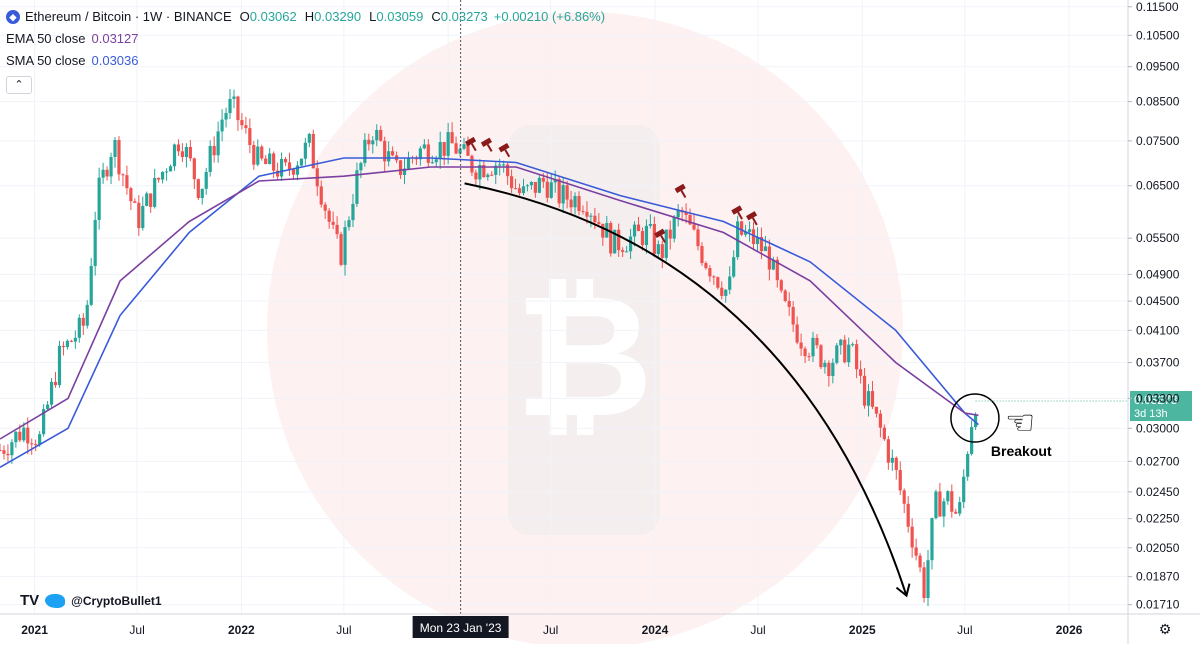  What do you see at coordinates (305, 61) in the screenshot?
I see `sma-legend-row: SMA 50 close 0.03036` at bounding box center [305, 61].